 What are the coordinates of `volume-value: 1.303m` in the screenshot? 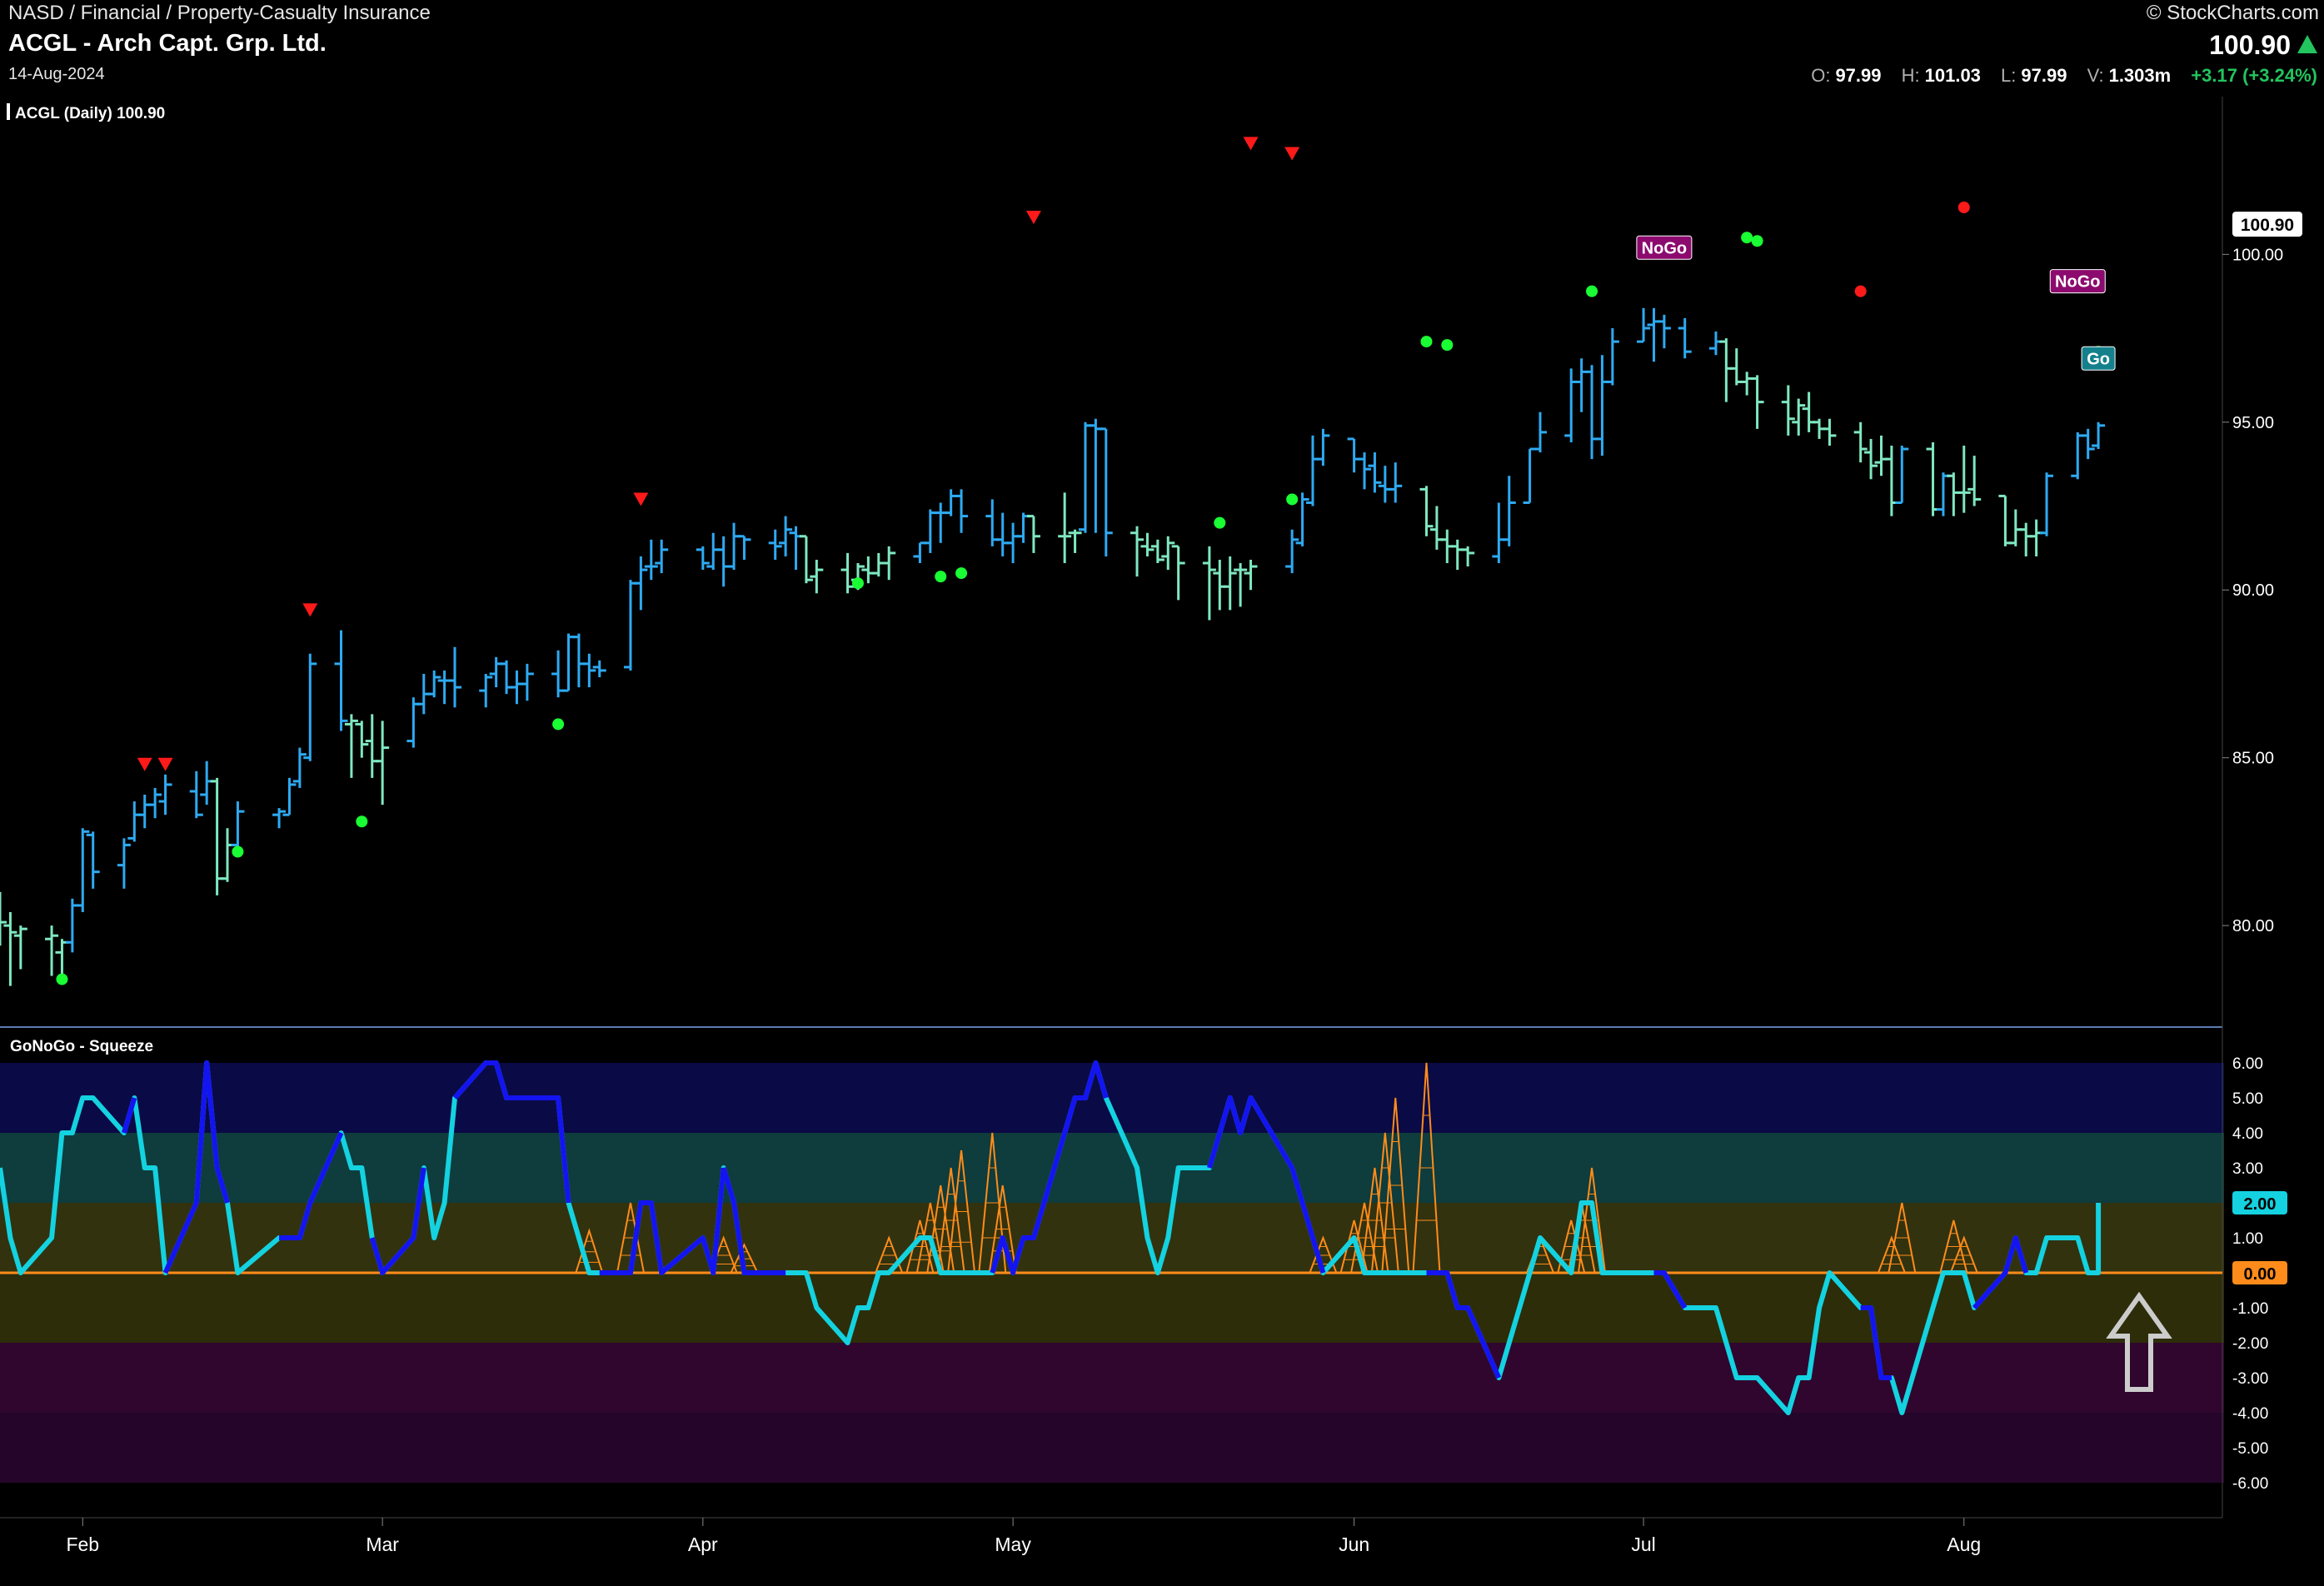 It's located at (2140, 76).